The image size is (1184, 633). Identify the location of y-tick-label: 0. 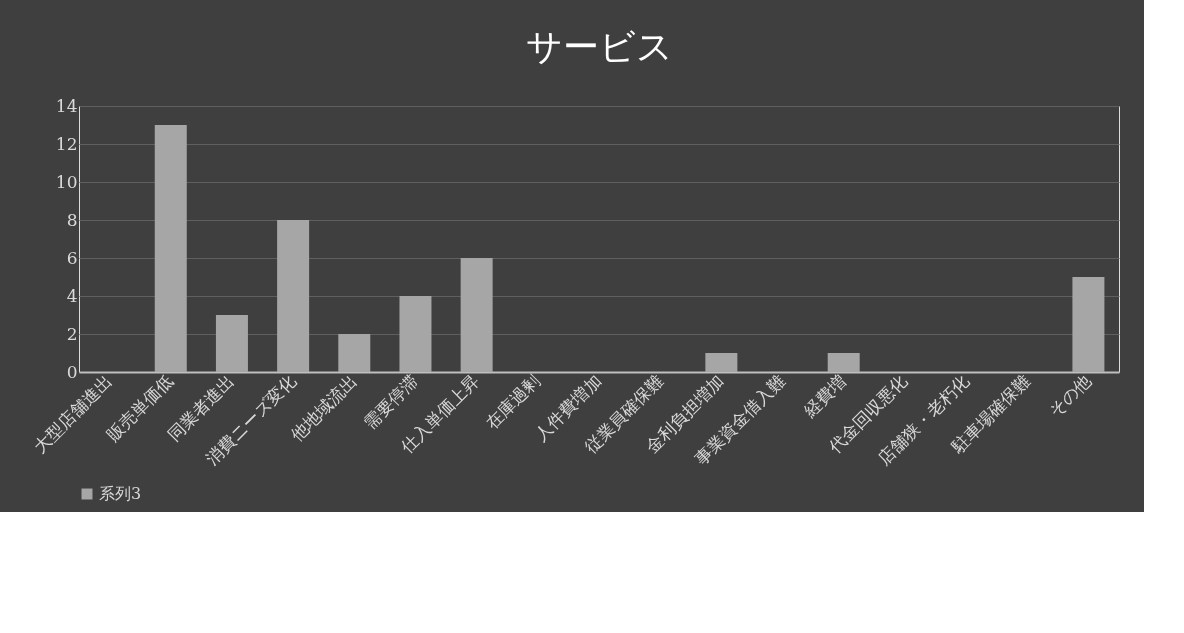
(72, 371).